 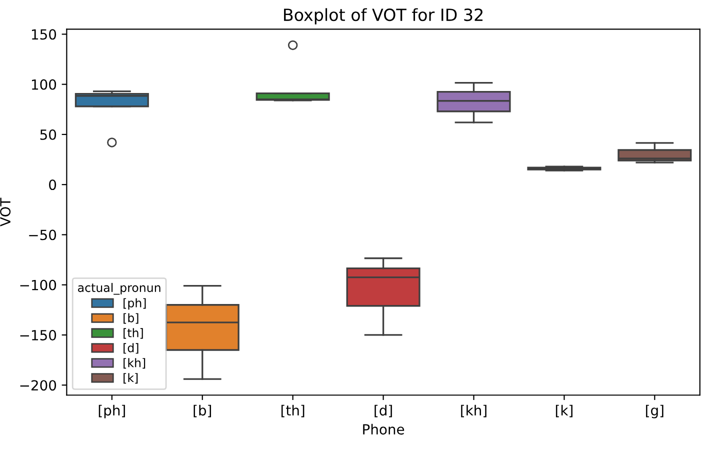 I want to click on y-tick-label: −150, so click(x=38, y=335).